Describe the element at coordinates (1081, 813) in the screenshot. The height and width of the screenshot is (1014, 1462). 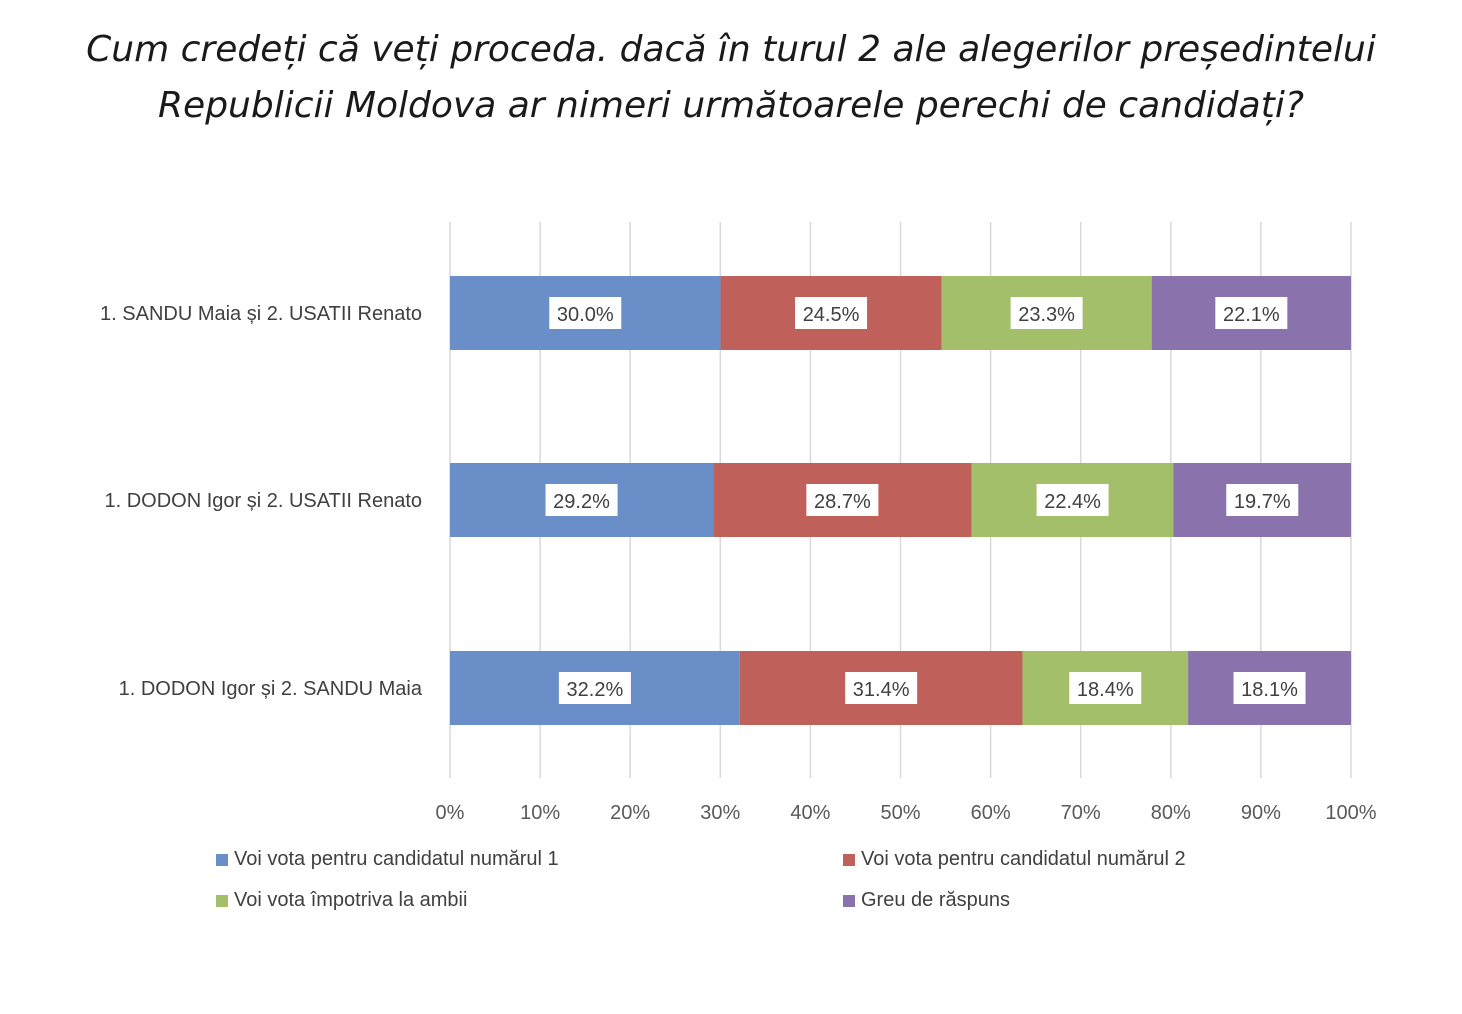
I see `x-tick-label: 70%` at that location.